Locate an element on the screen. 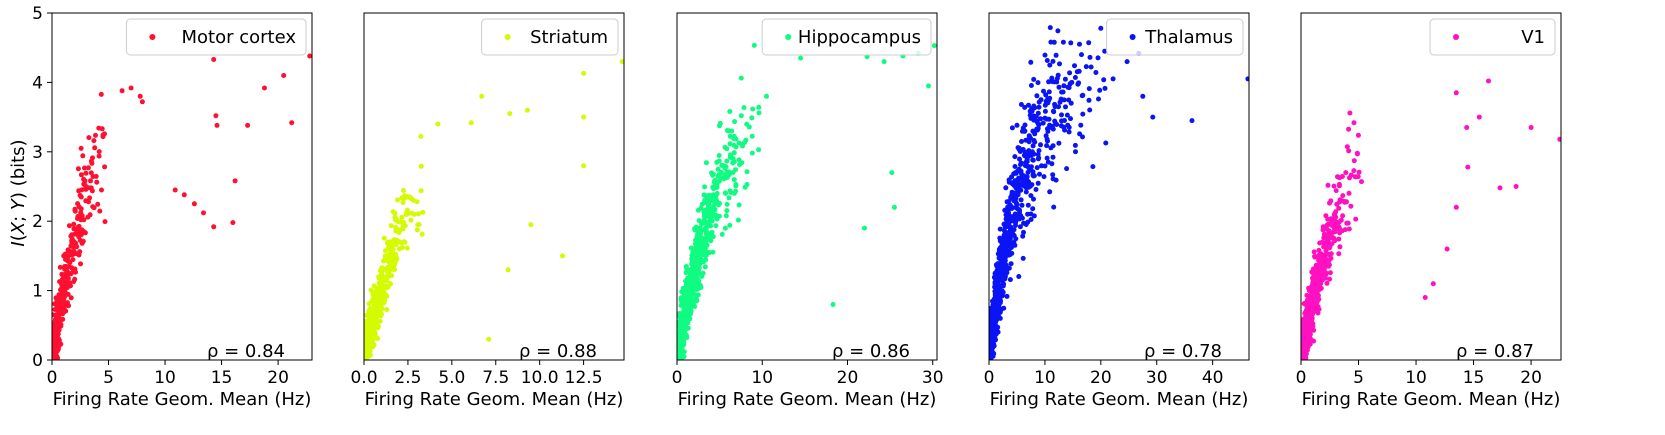  legend-label: Striatum is located at coordinates (569, 37).